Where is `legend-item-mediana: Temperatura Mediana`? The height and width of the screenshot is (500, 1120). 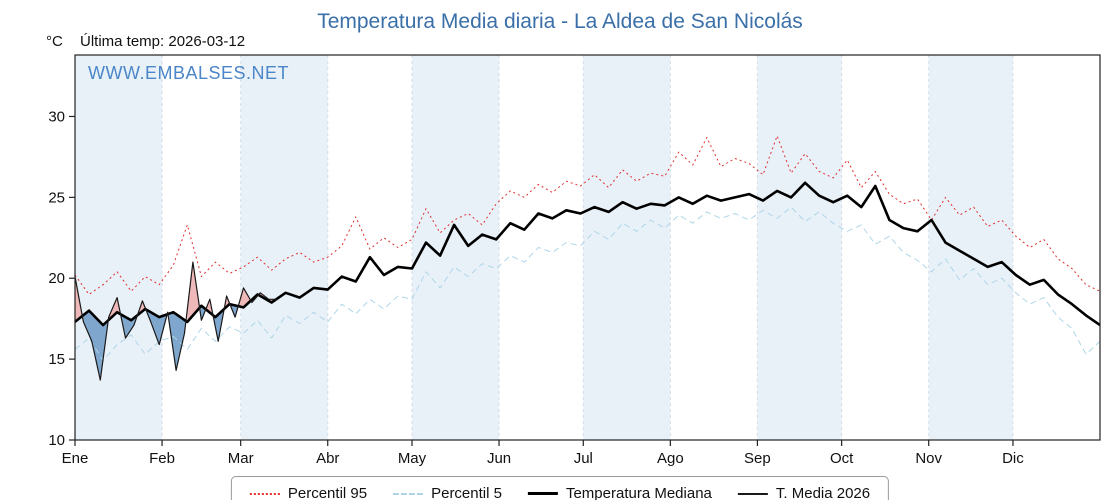
legend-item-mediana: Temperatura Mediana is located at coordinates (619, 492).